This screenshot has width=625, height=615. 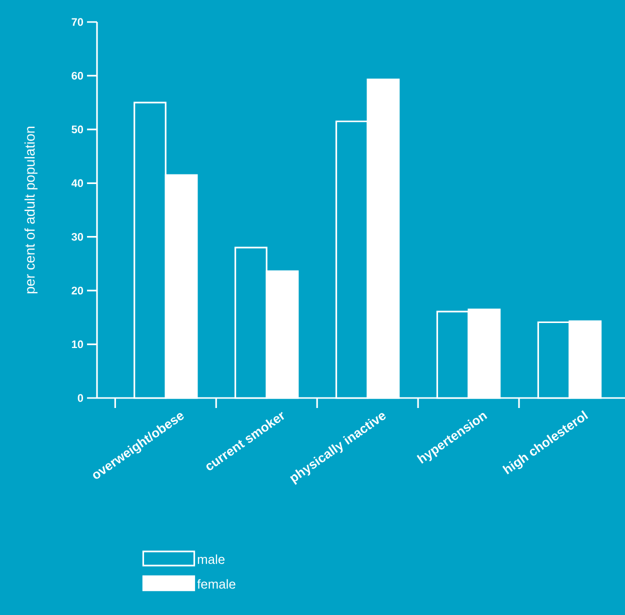 I want to click on y-tick-label: 60, so click(x=78, y=76).